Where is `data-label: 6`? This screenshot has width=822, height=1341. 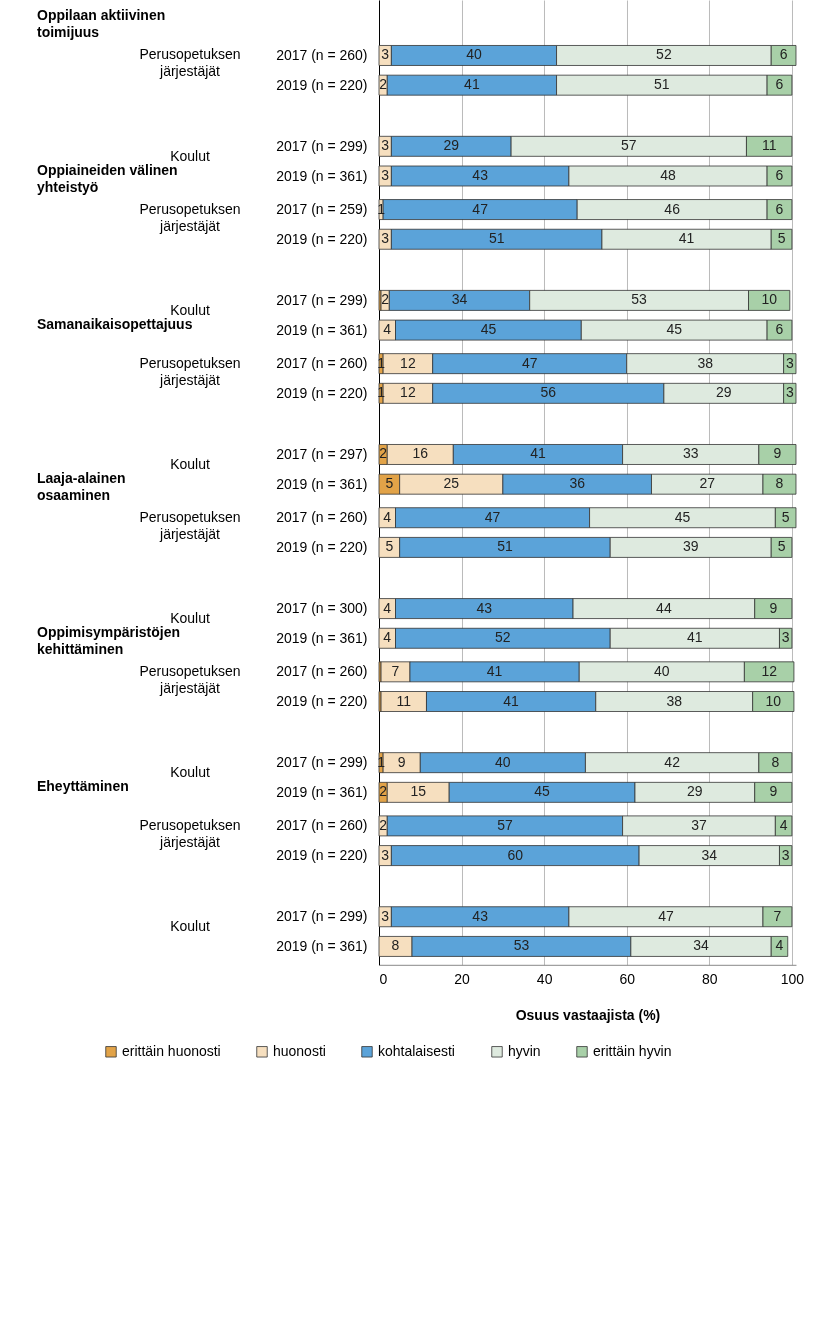
data-label: 6 is located at coordinates (783, 54).